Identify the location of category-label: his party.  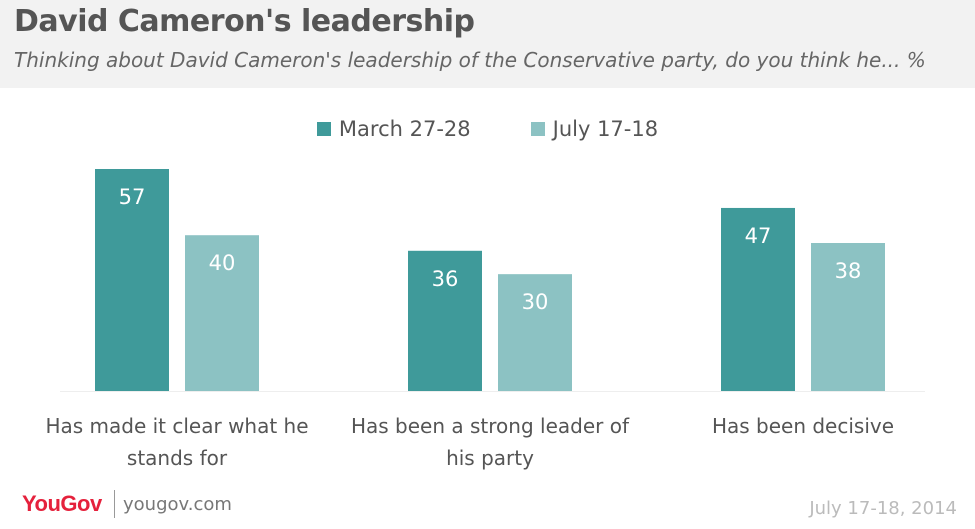
(490, 458).